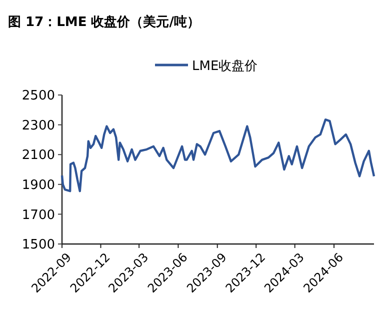  I want to click on y-tick-label: 2500, so click(38, 96).